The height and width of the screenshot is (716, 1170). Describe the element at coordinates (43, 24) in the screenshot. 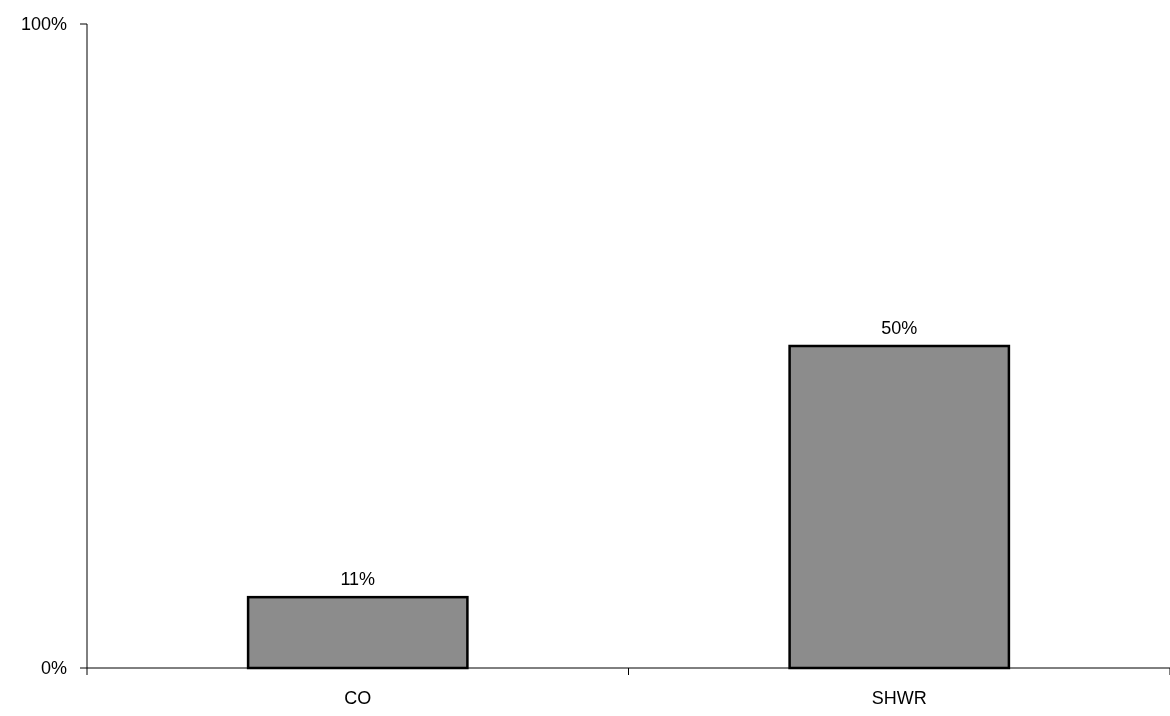

I see `y-tick-label: 100%` at that location.